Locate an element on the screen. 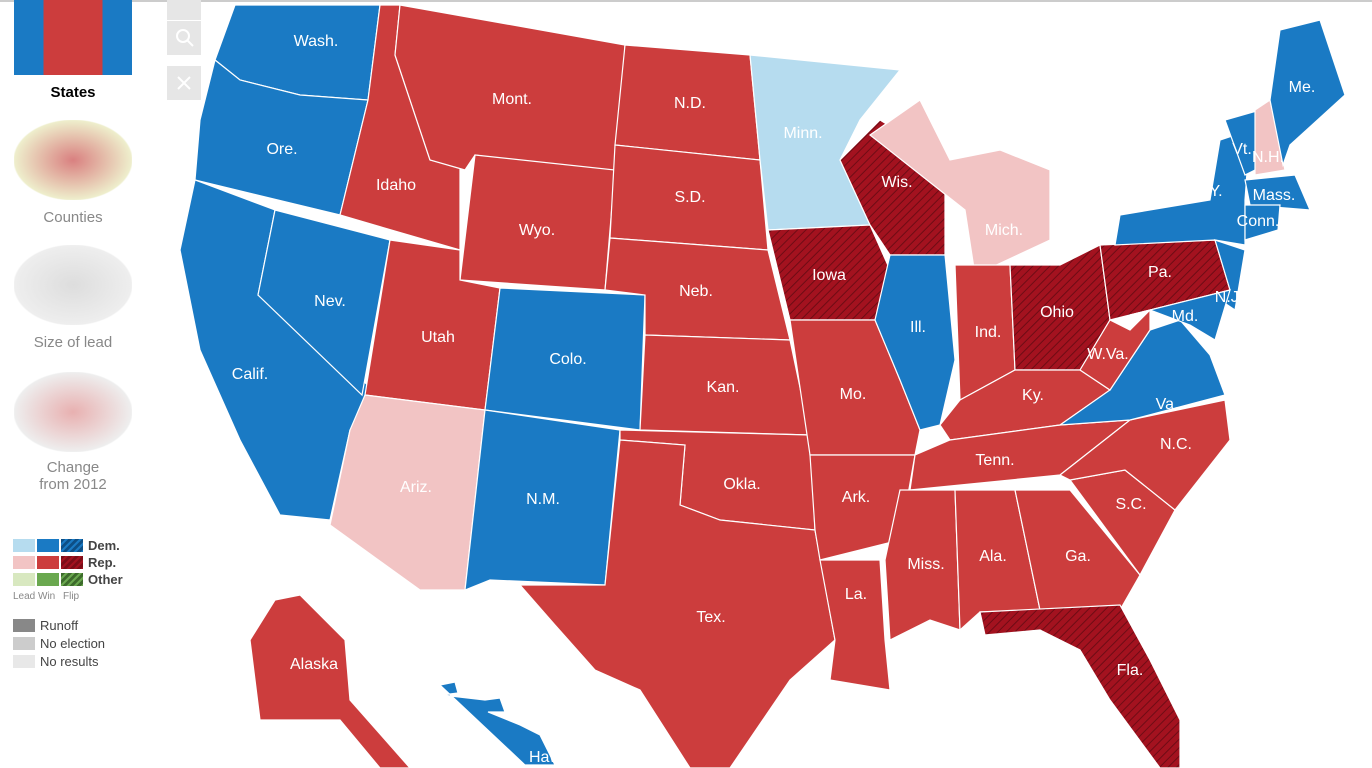 The width and height of the screenshot is (1372, 768). state-label: Calif. is located at coordinates (250, 374).